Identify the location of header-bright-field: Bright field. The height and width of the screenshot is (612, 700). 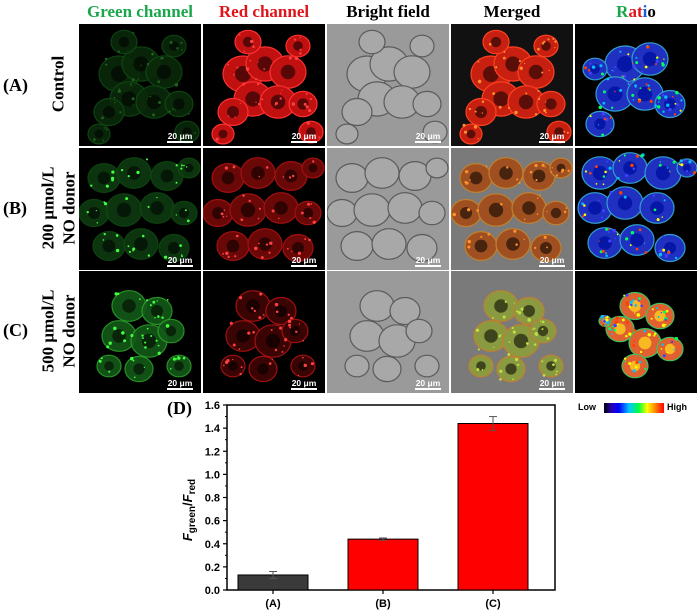
(388, 11).